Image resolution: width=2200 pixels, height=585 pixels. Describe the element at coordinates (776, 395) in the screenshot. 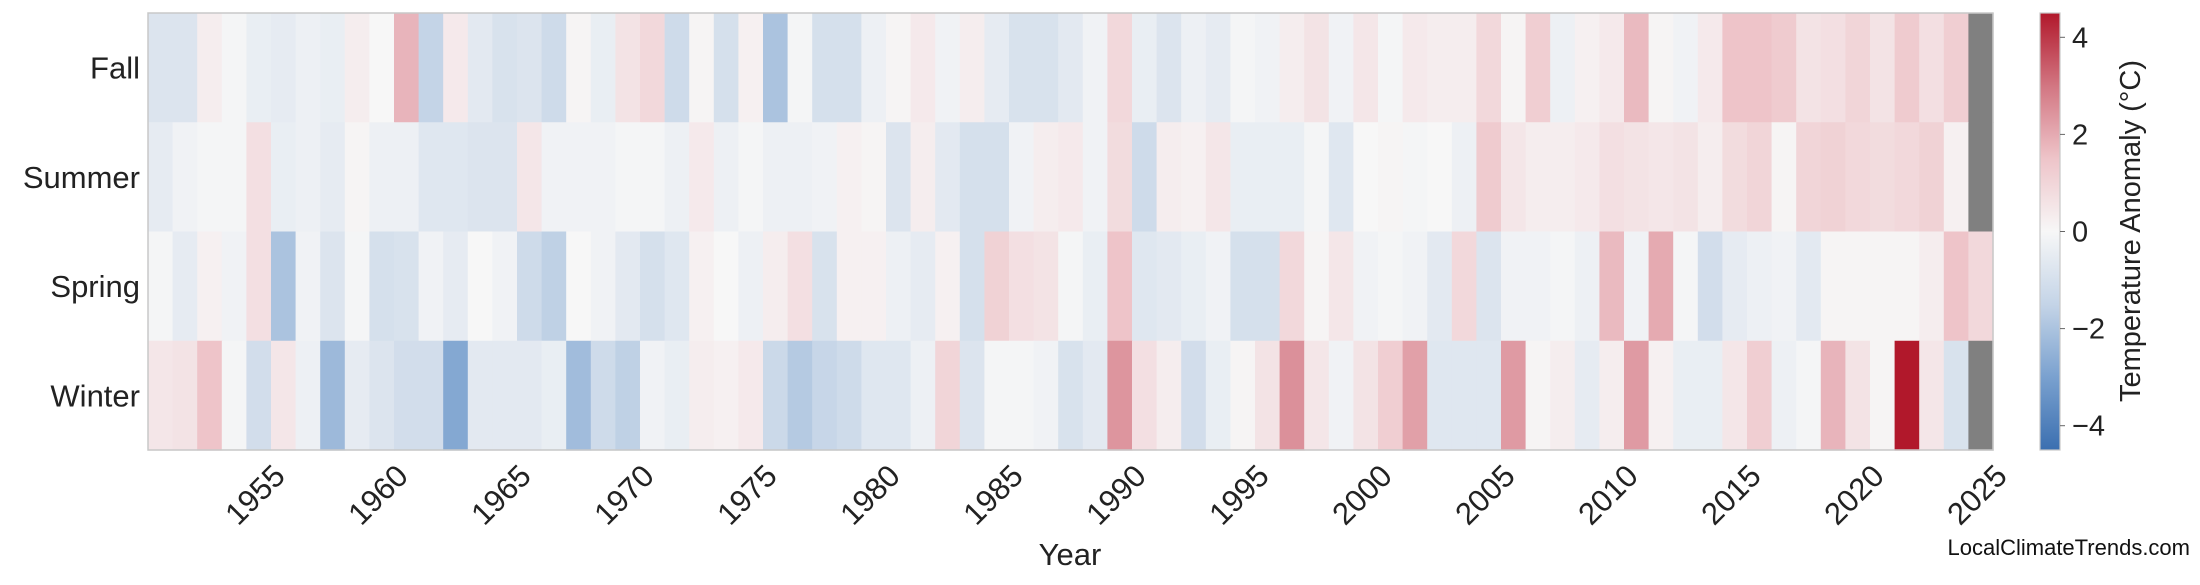

I see `heatmap-cell-winter-1976` at that location.